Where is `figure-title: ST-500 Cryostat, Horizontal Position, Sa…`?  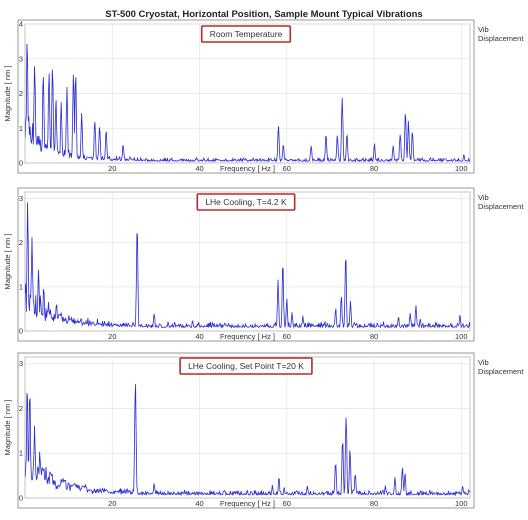 figure-title: ST-500 Cryostat, Horizontal Position, Sa… is located at coordinates (264, 14).